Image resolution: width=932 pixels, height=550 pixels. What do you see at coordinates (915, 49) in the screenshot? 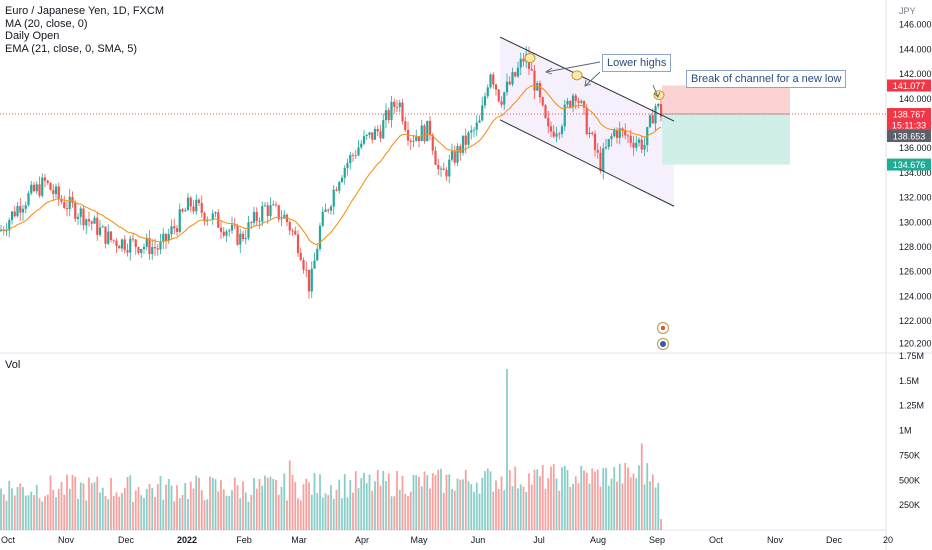
I see `price-axis-tick: 144.000` at bounding box center [915, 49].